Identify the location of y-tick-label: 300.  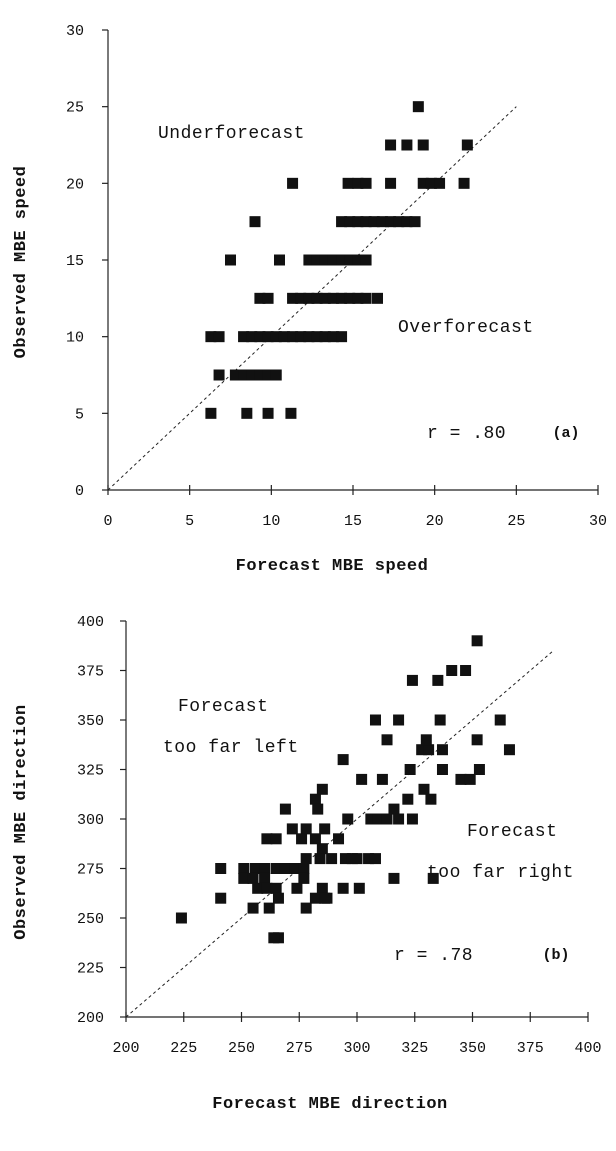
(90, 820).